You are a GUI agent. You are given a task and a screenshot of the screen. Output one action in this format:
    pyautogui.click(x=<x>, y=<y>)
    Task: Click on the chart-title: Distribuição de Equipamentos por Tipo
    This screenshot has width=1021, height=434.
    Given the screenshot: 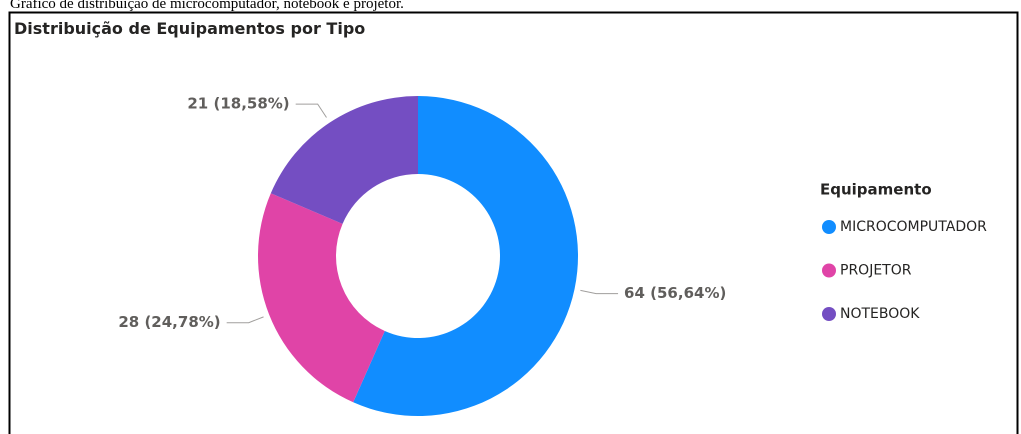 What is the action you would take?
    pyautogui.click(x=189, y=28)
    